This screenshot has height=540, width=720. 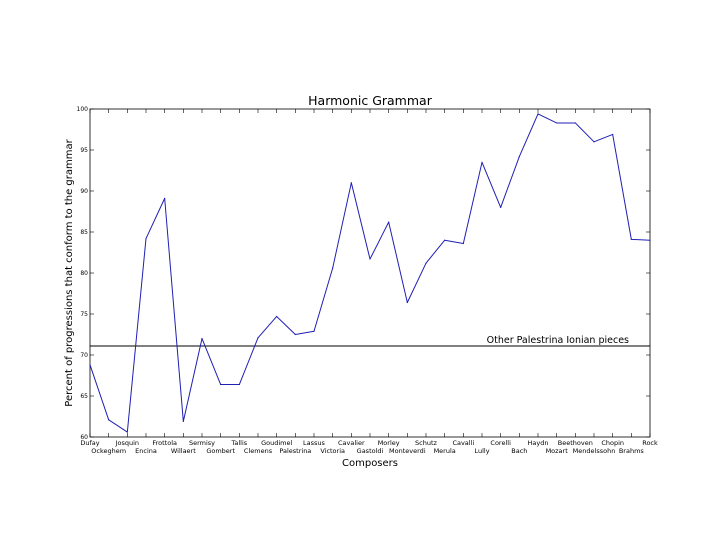 What do you see at coordinates (238, 443) in the screenshot?
I see `x-tick-label: Tallis` at bounding box center [238, 443].